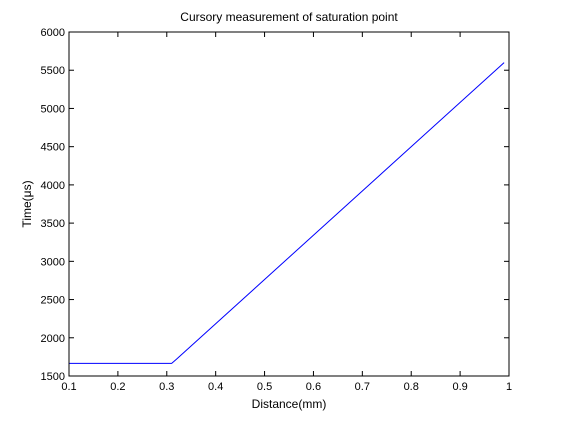  Describe the element at coordinates (53, 377) in the screenshot. I see `y-tick-label: 1500` at that location.